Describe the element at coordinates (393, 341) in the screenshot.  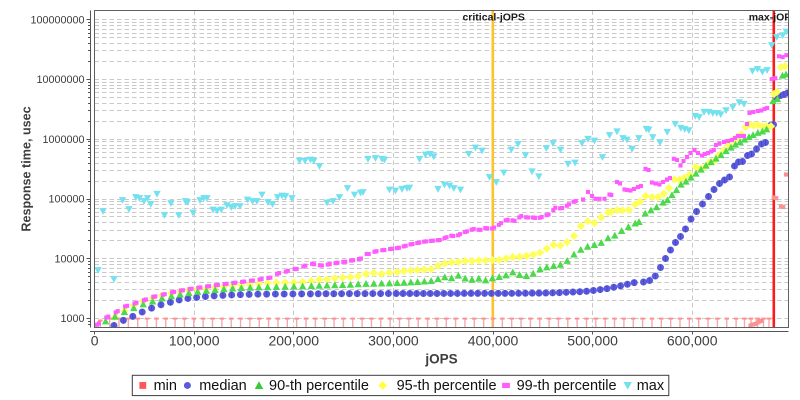
I see `svg-text: 300,000` at that location.